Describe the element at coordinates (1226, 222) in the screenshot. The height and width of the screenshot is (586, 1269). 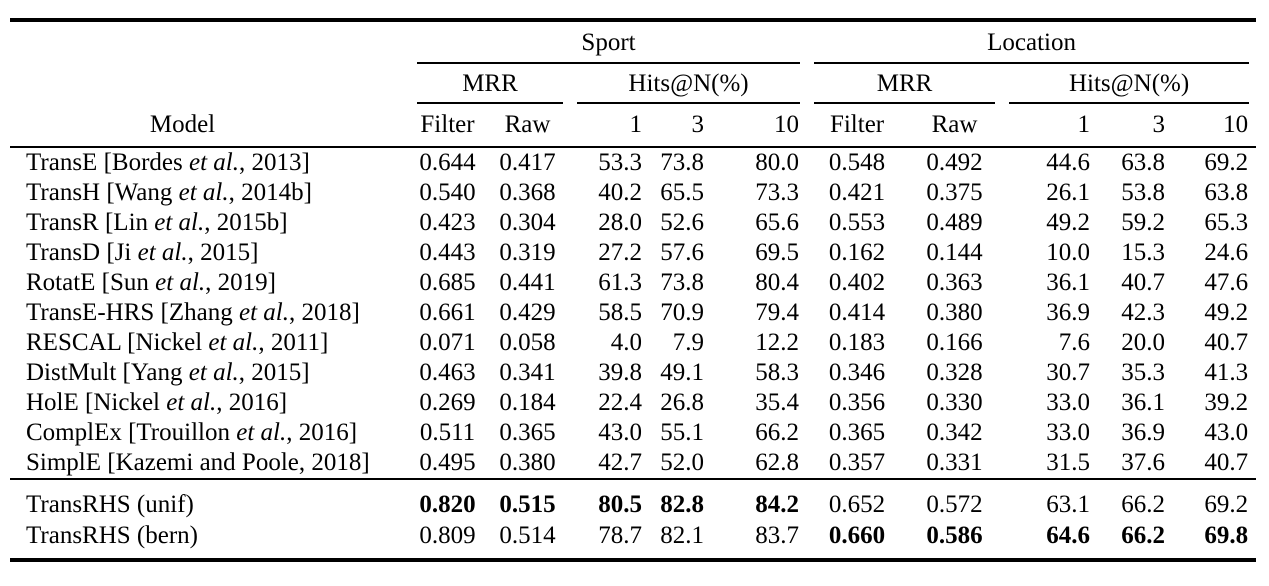
I see `value-cell: 65.3` at that location.